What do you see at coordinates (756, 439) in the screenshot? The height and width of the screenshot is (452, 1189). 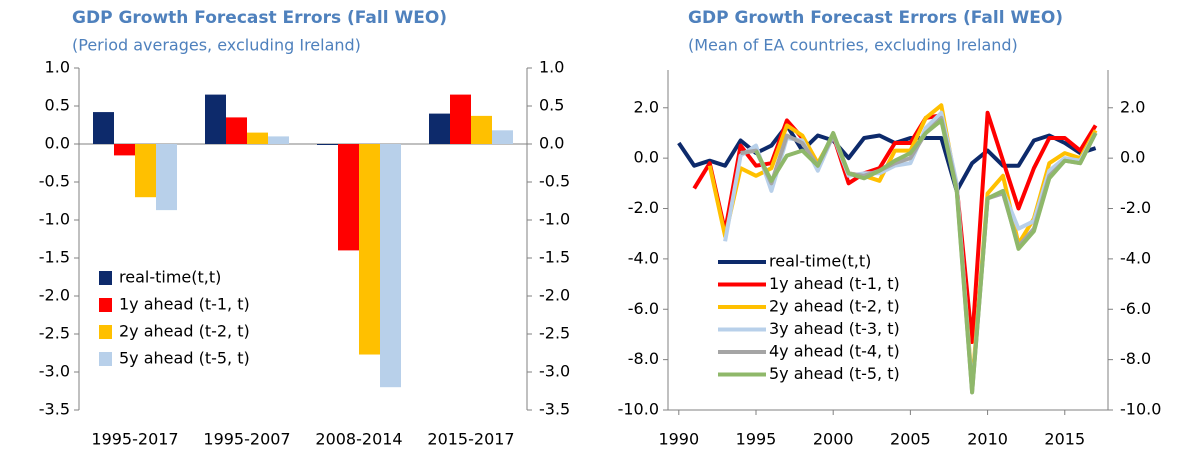 I see `x-tick-label: 1995` at bounding box center [756, 439].